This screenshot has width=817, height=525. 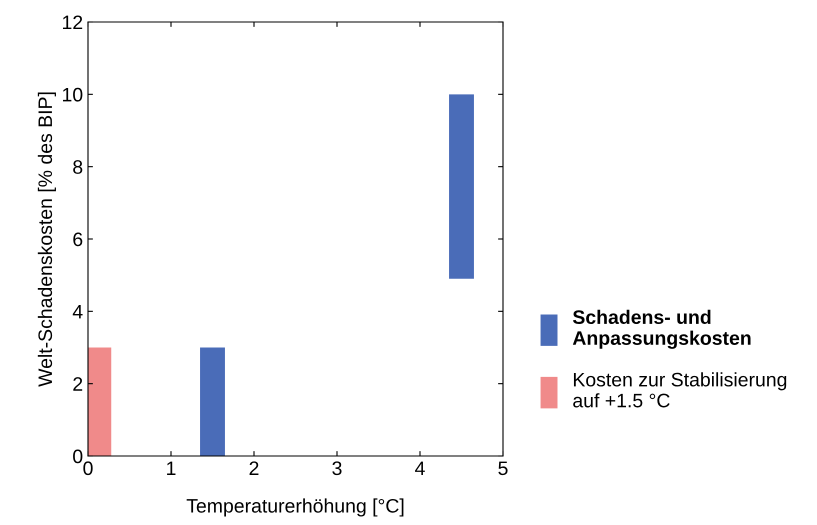 I want to click on y-tick-label: 10, so click(x=72, y=95).